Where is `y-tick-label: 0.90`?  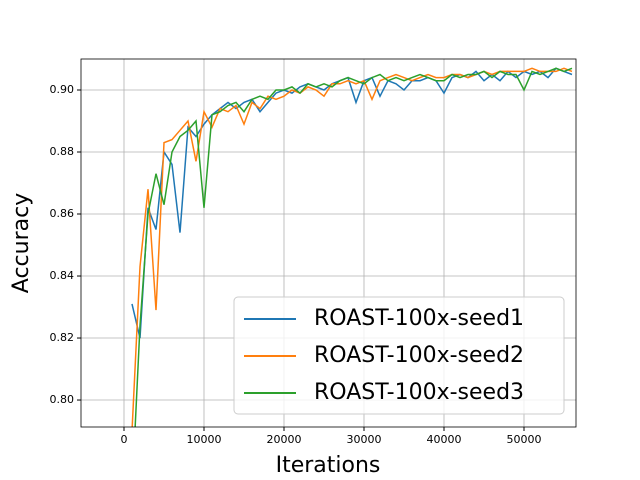
y-tick-label: 0.90 is located at coordinates (62, 89).